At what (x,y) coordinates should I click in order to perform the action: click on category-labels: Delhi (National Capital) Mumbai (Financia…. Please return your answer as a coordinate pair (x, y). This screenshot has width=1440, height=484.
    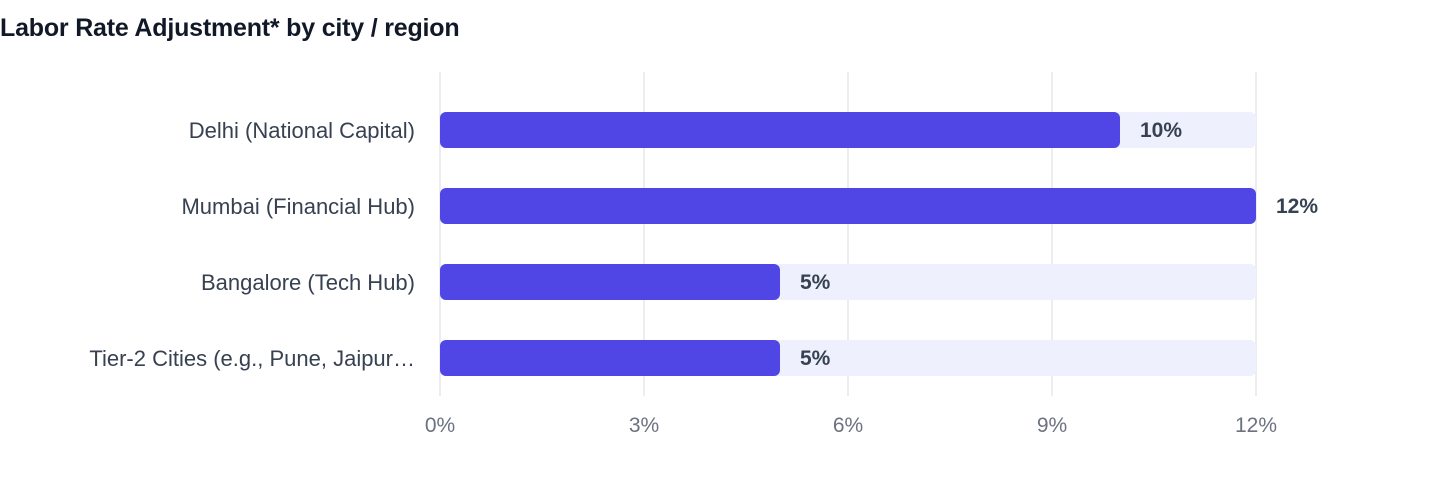
    Looking at the image, I should click on (252, 244).